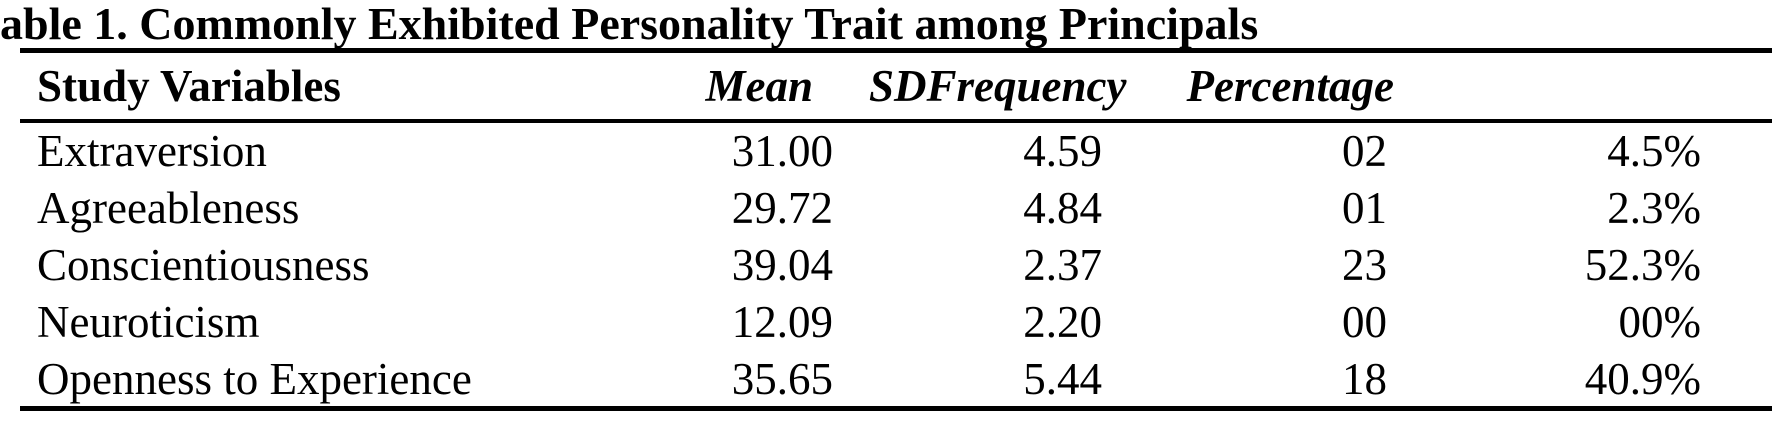  Describe the element at coordinates (896, 151) in the screenshot. I see `table-row: Extraversion 31.00 4.59 02 4.5%` at that location.